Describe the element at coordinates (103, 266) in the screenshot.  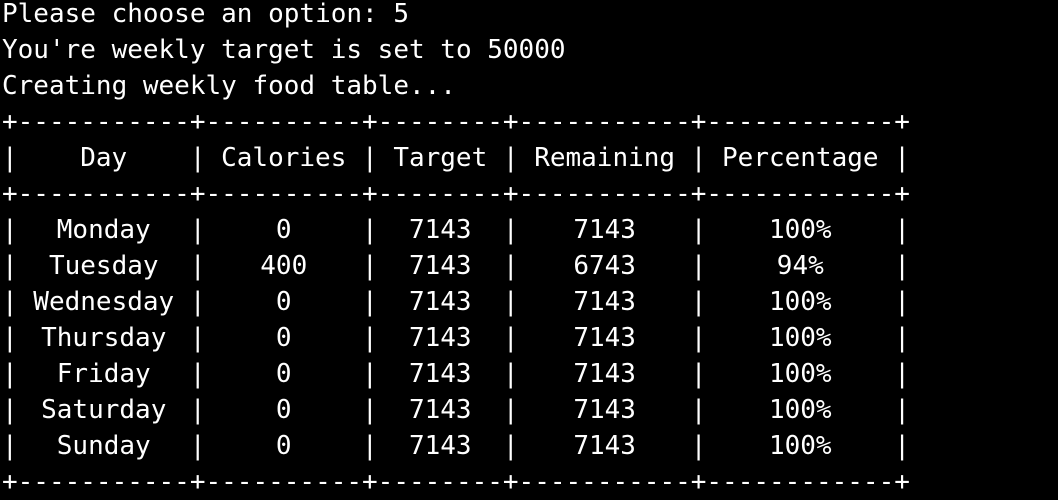
I see `cell-day: Tuesday` at that location.